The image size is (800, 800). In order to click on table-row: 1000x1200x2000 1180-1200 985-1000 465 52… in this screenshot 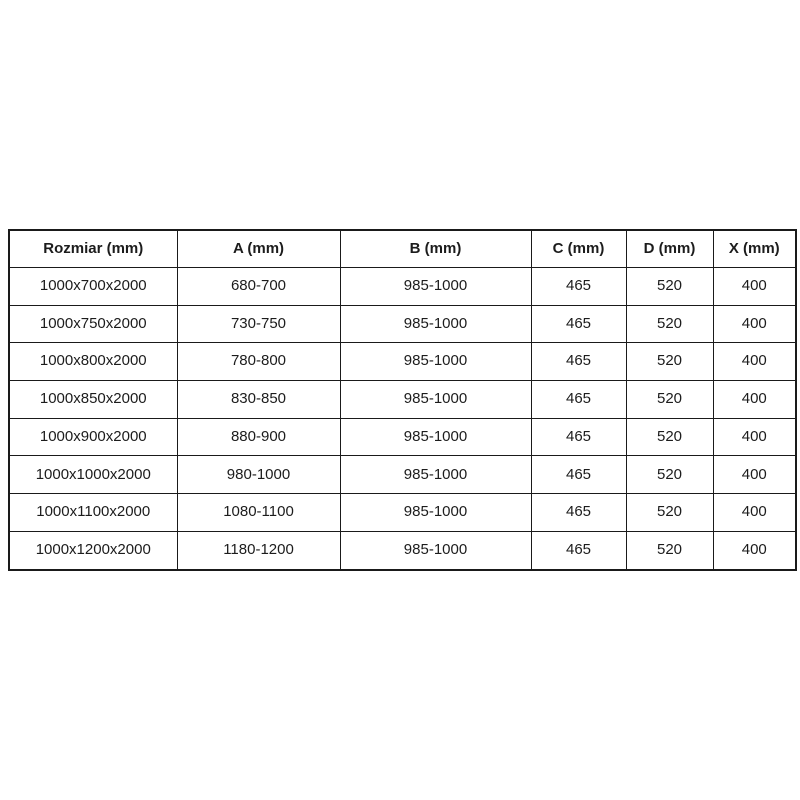, I will do `click(402, 550)`.